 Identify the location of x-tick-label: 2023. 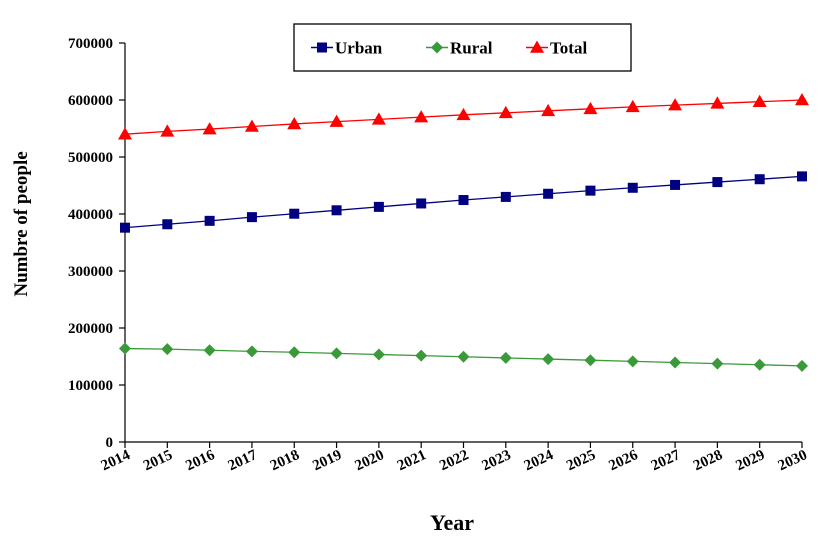
(497, 460).